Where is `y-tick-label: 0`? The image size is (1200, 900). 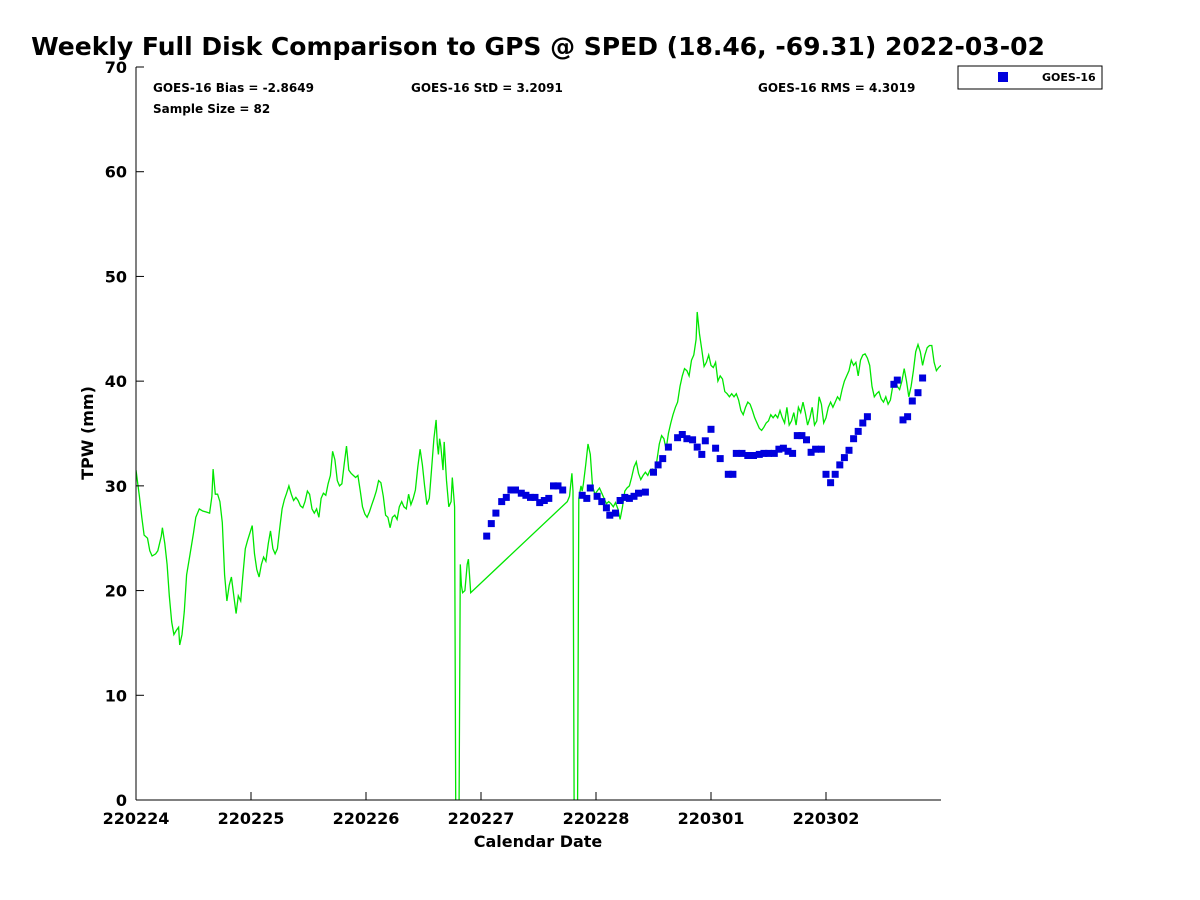
y-tick-label: 0 is located at coordinates (121, 800).